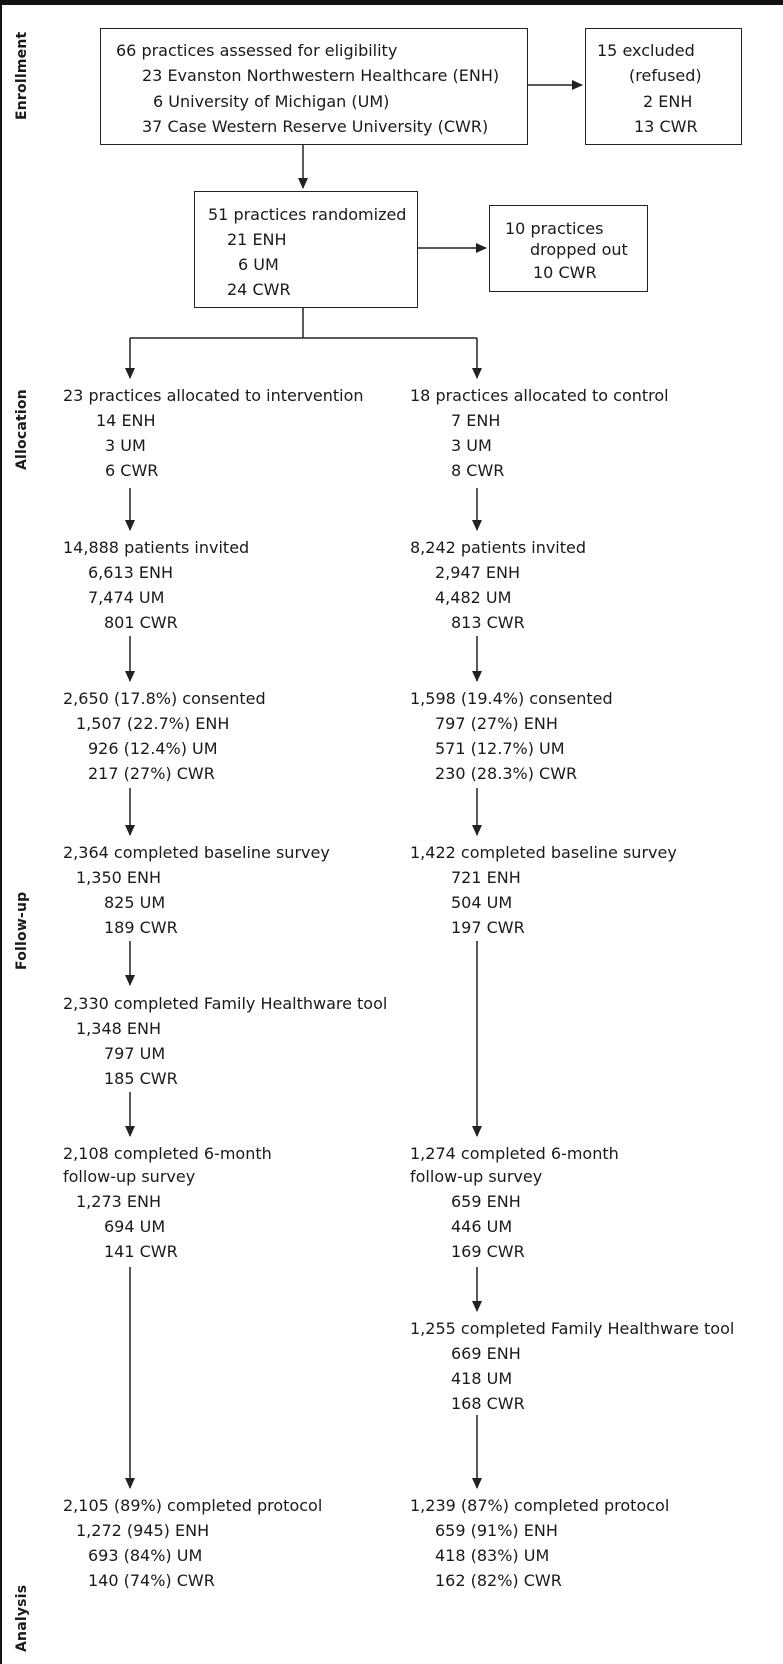  What do you see at coordinates (646, 50) in the screenshot?
I see `excluded-count: 15 excluded` at bounding box center [646, 50].